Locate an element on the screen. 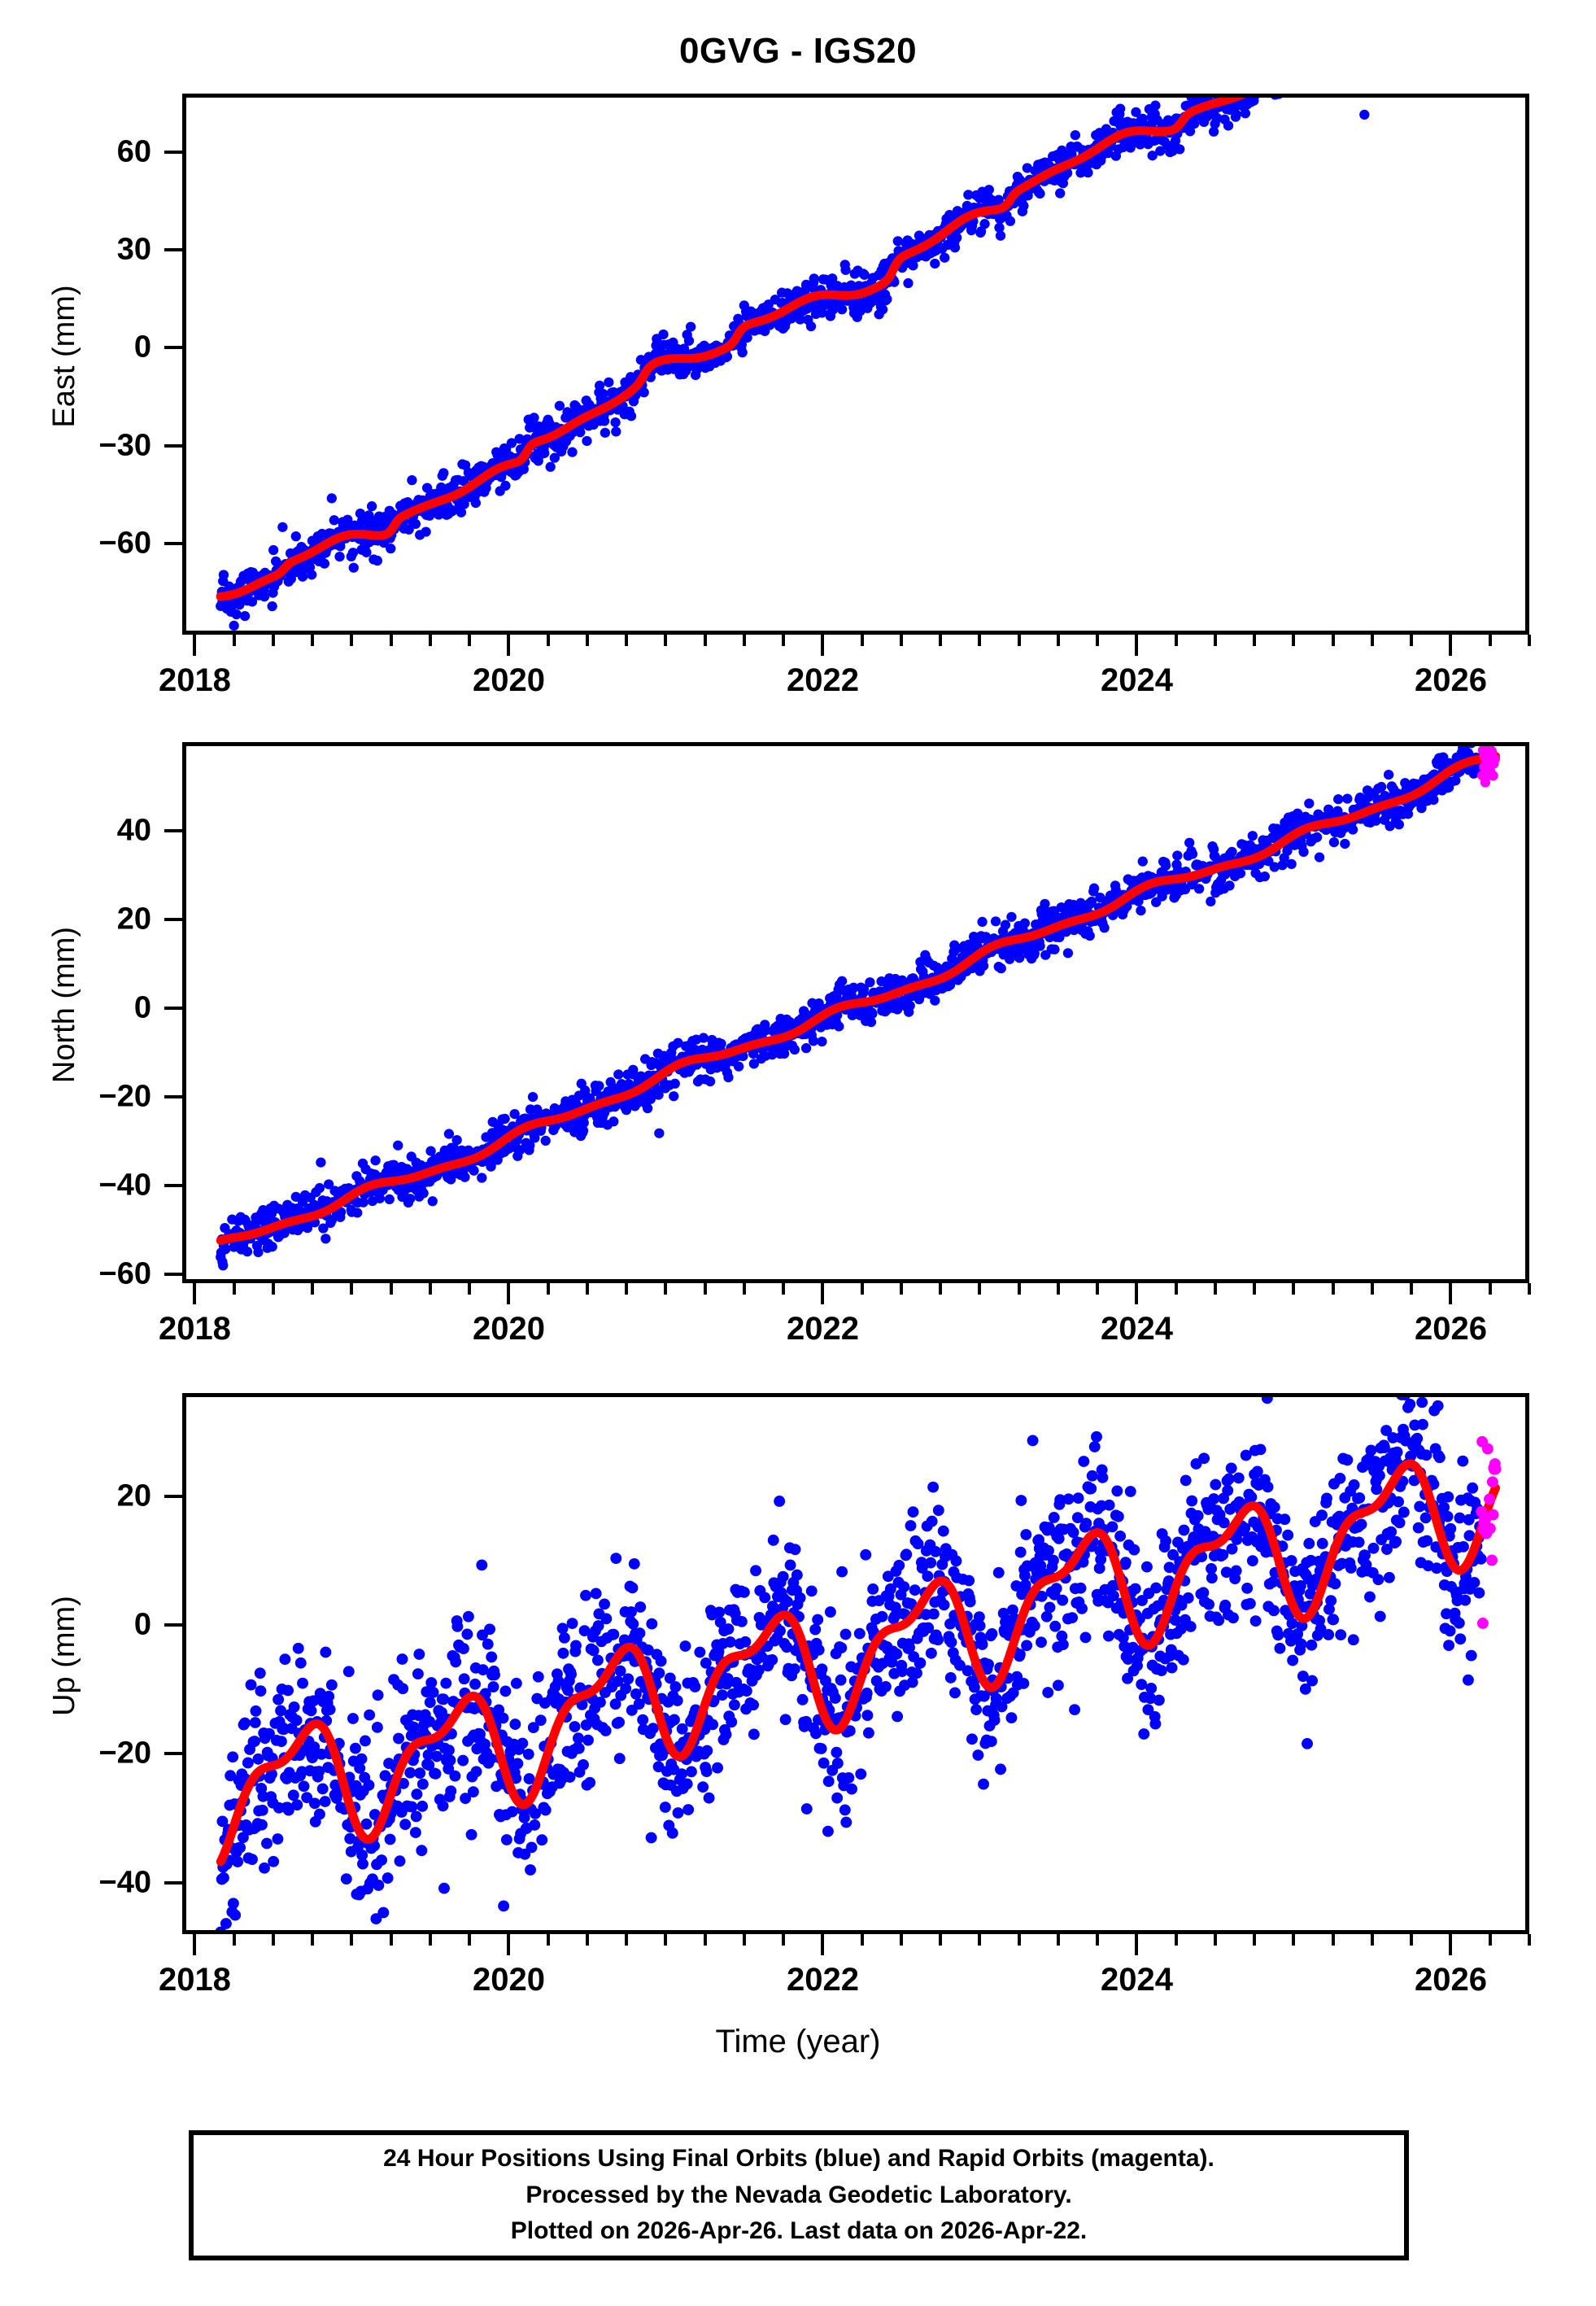  x-tick-label-east: 2018 is located at coordinates (194, 680).